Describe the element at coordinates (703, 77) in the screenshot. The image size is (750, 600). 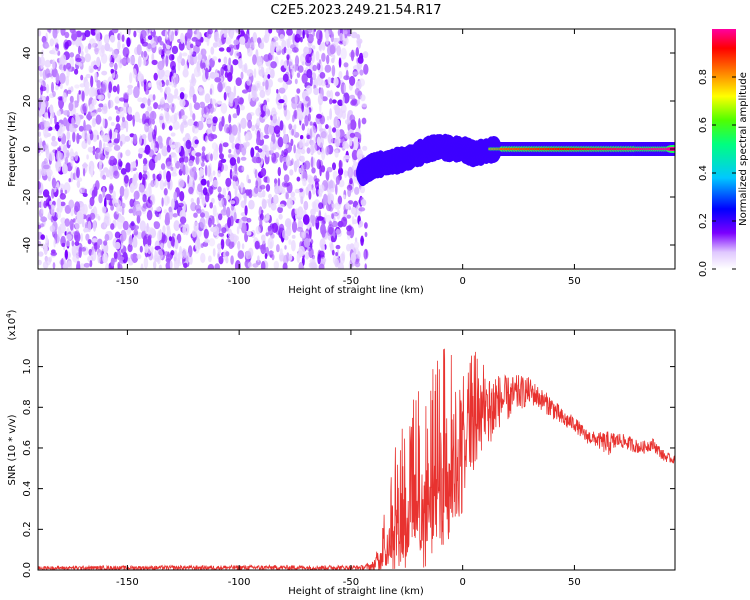
I see `colorbar-tick-label: 0.8` at that location.